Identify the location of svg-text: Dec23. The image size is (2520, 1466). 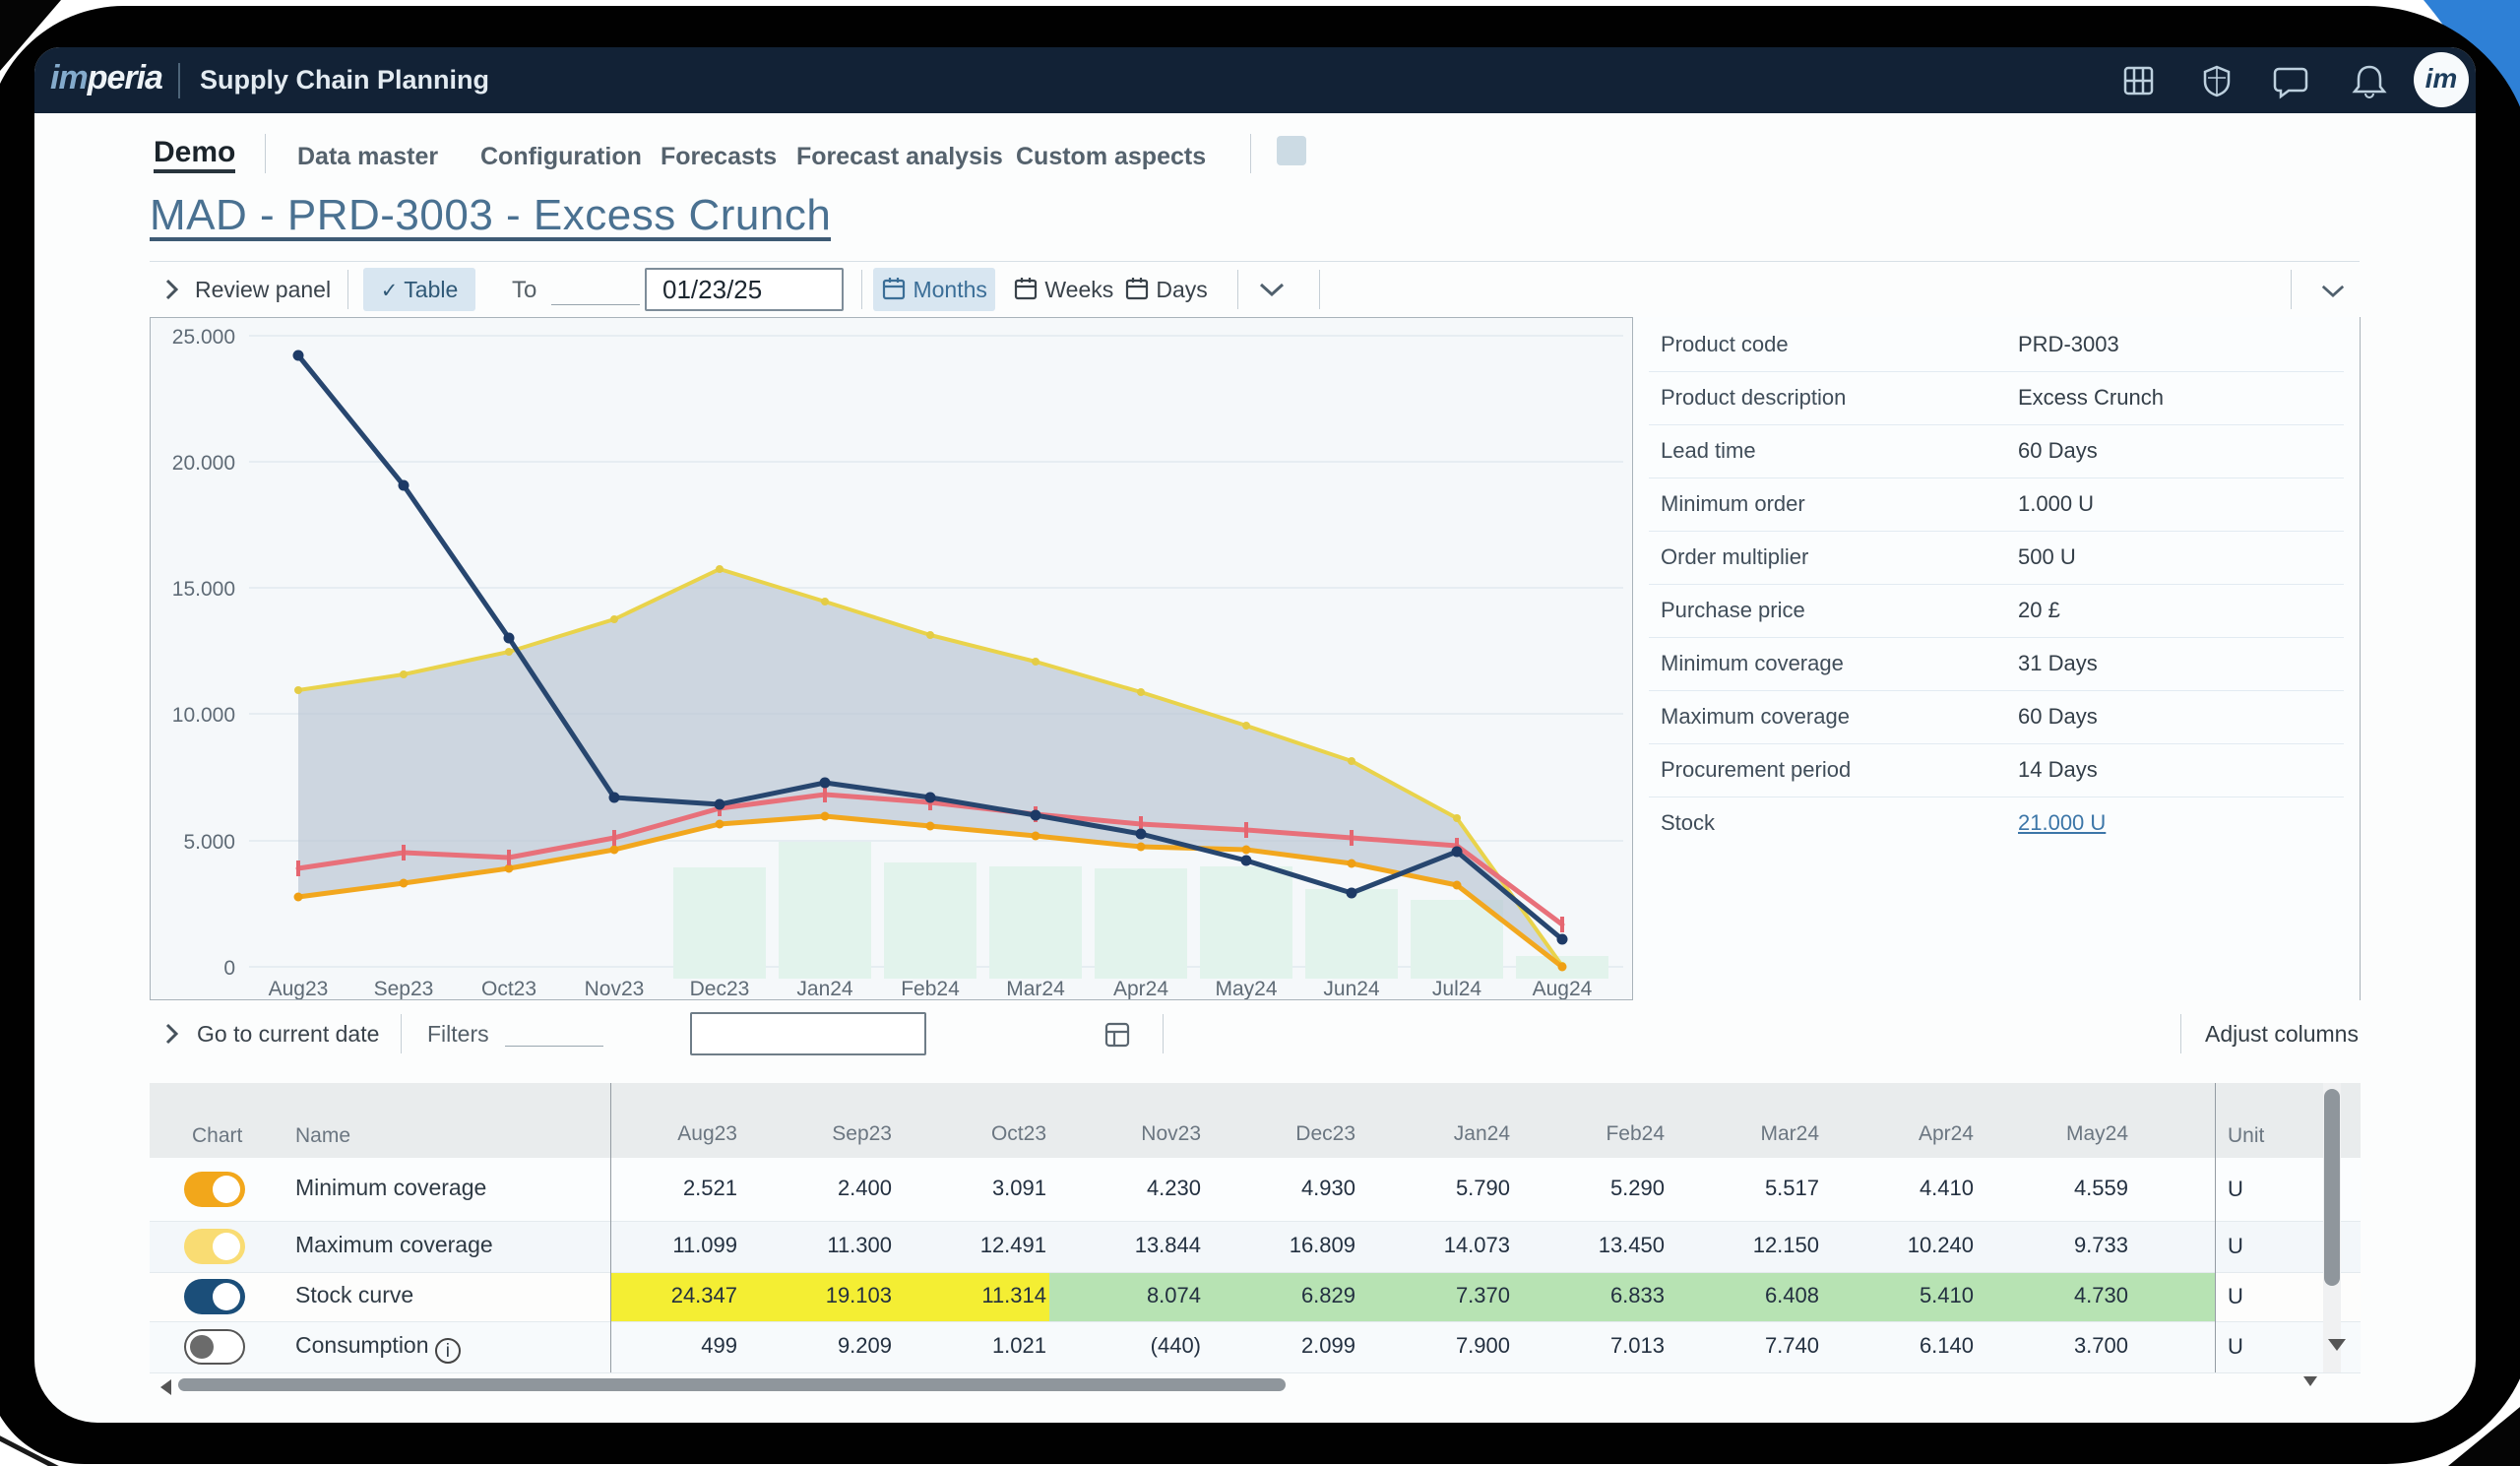
(720, 989).